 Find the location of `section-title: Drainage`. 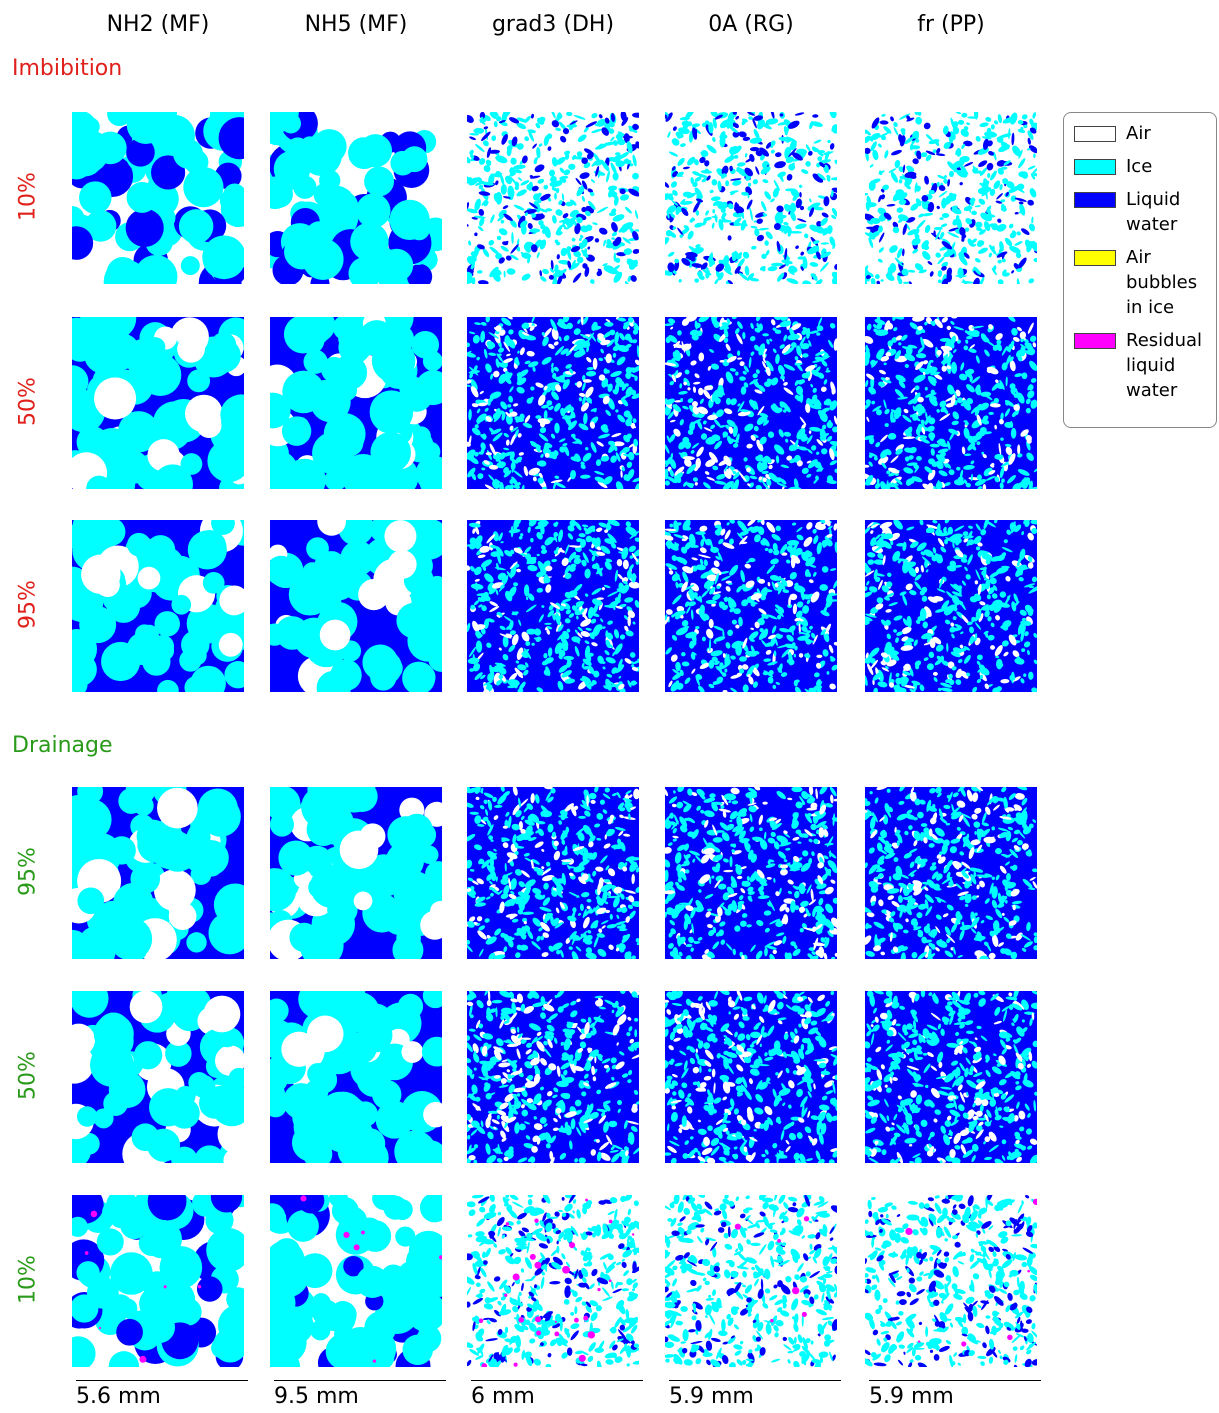

section-title: Drainage is located at coordinates (62, 745).